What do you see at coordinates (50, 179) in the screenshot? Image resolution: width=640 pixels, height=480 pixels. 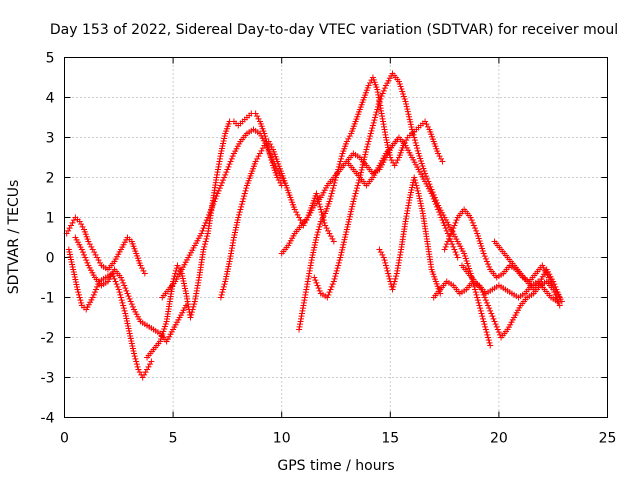 I see `y-tick-label: 2` at bounding box center [50, 179].